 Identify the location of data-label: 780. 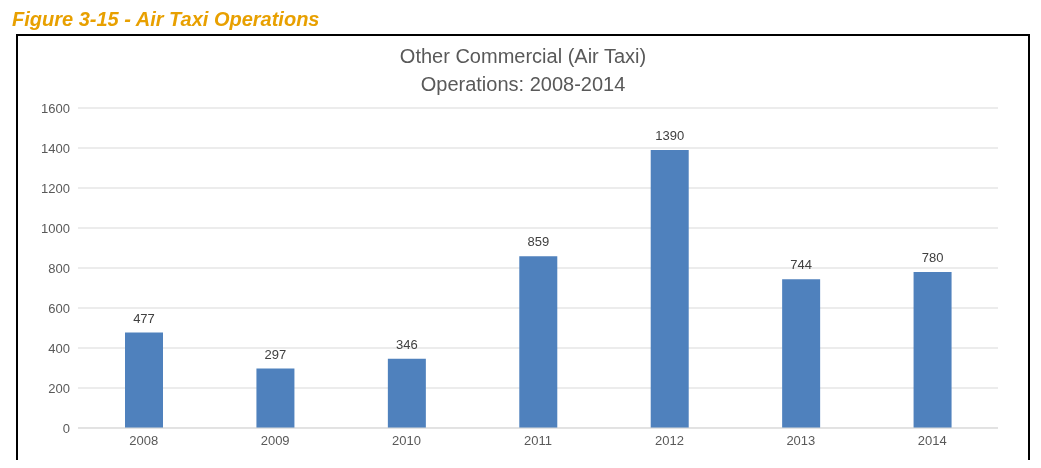
(932, 257).